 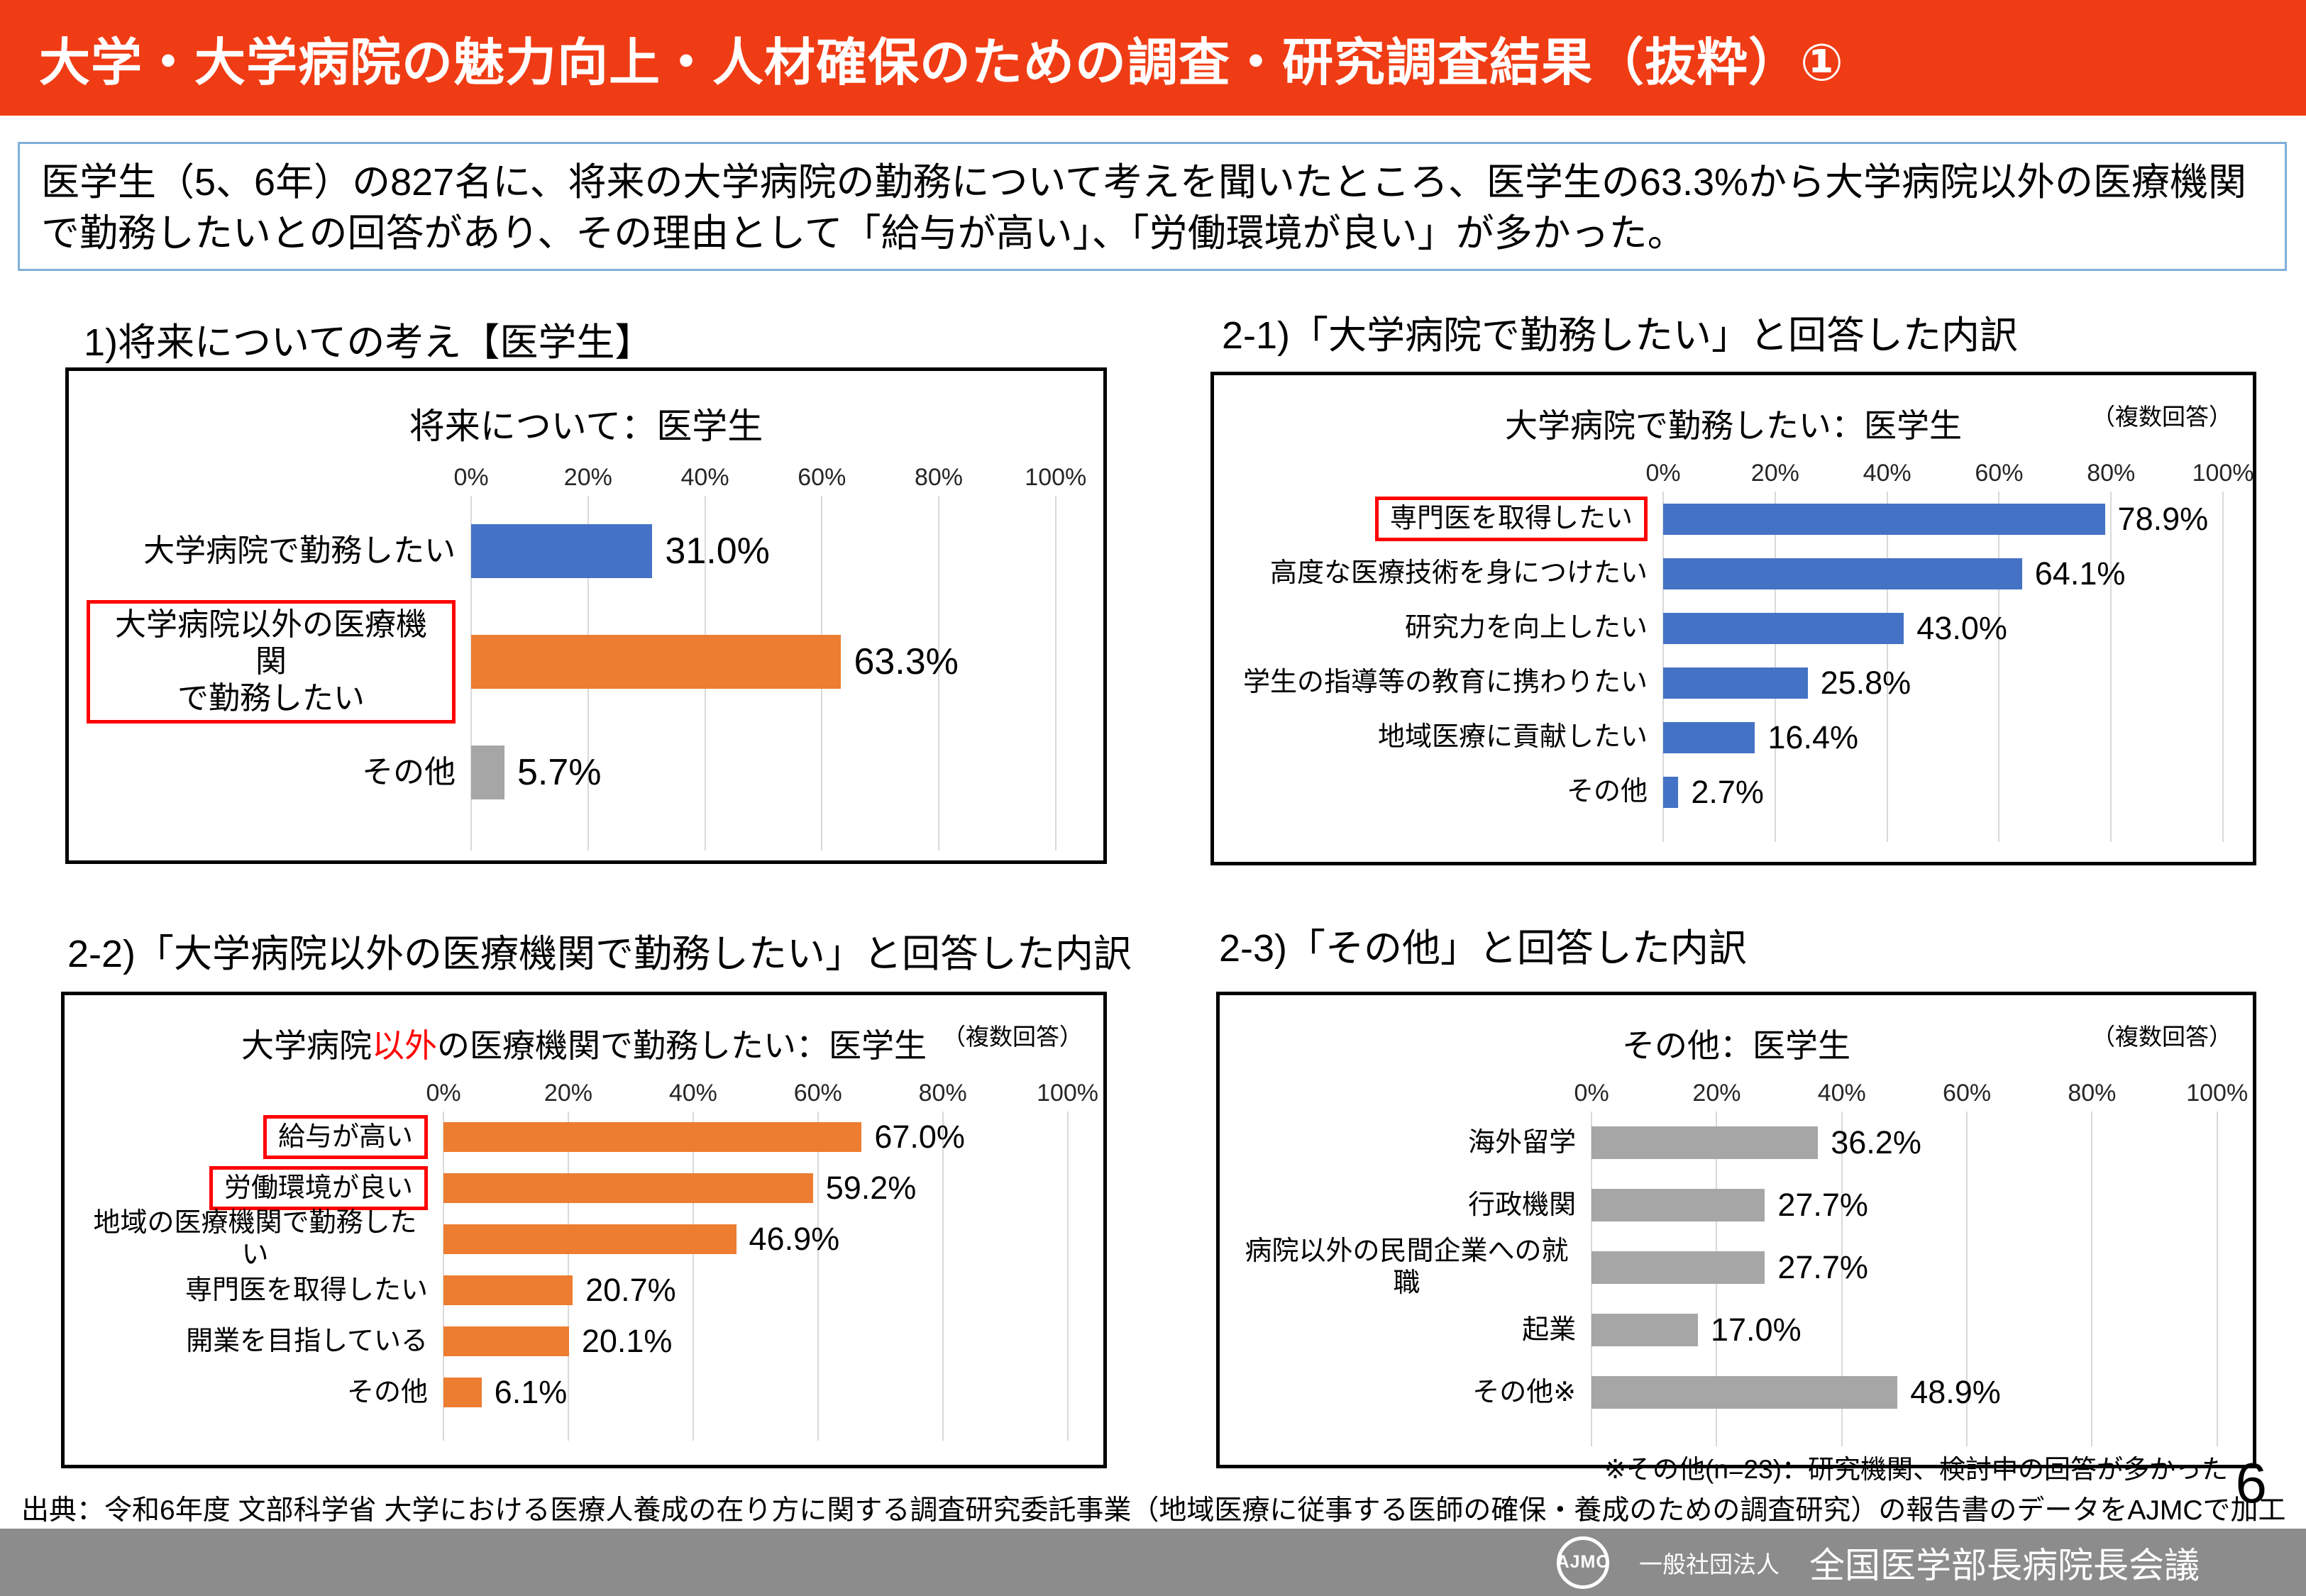 I want to click on multiple-answers-note: （複数回答）, so click(x=2162, y=417).